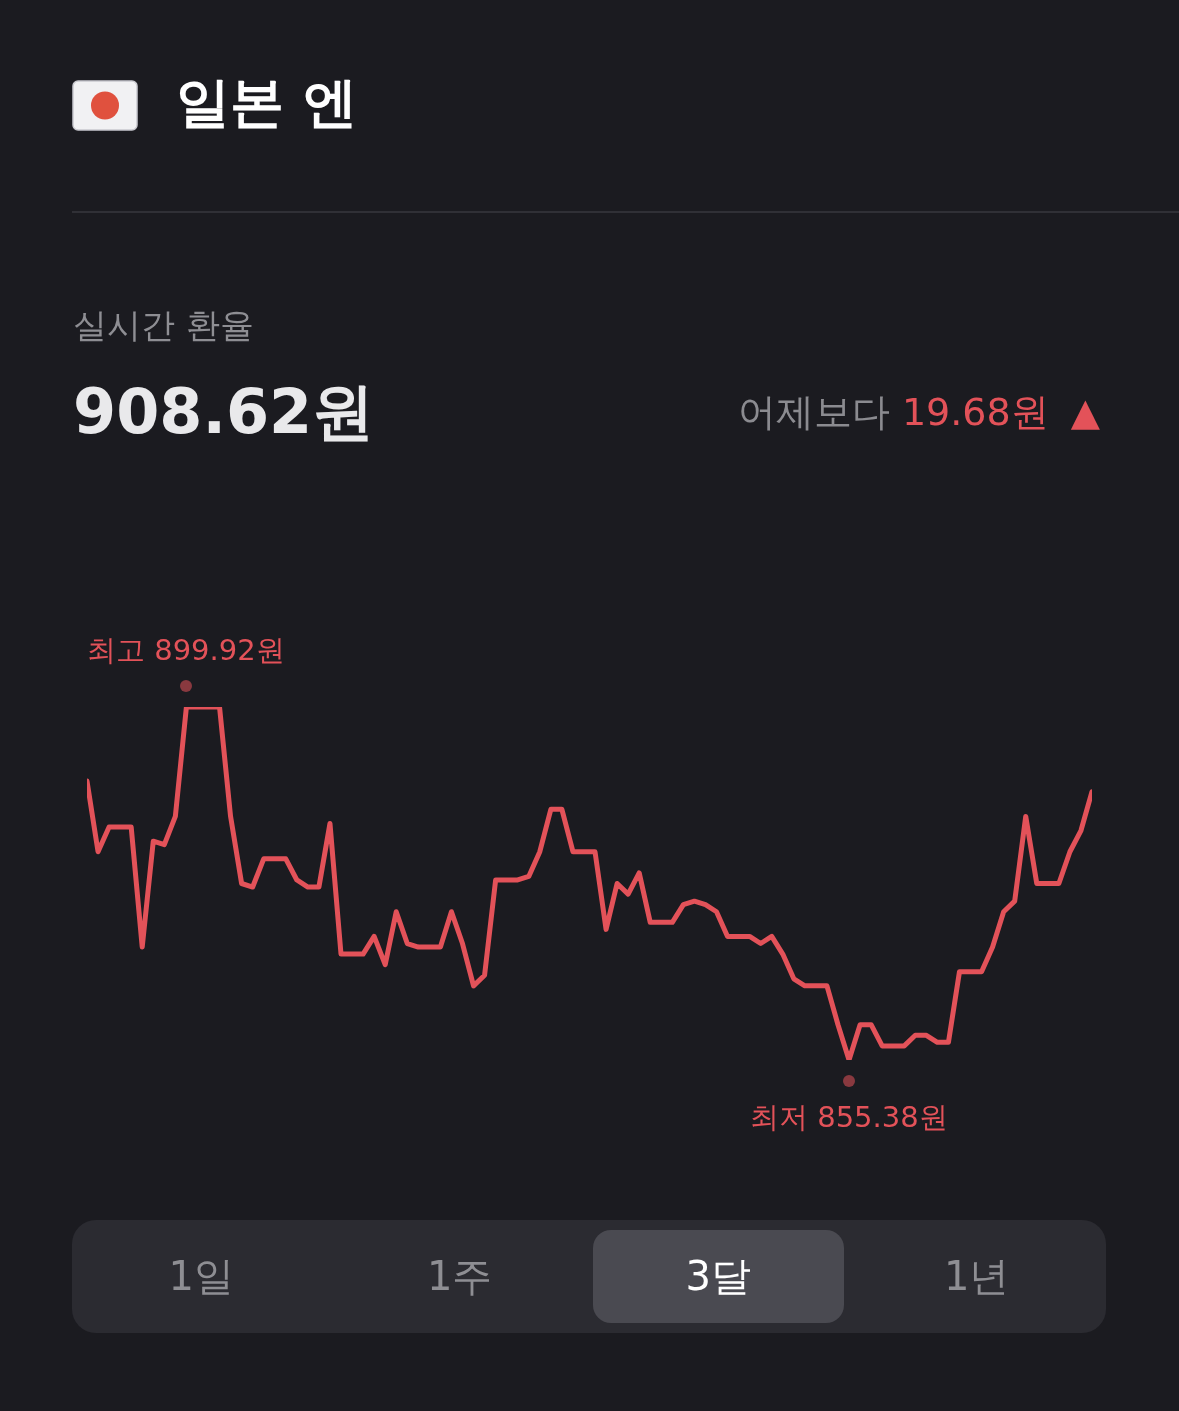 The width and height of the screenshot is (1179, 1411). Describe the element at coordinates (224, 411) in the screenshot. I see `text: 908.62원` at that location.